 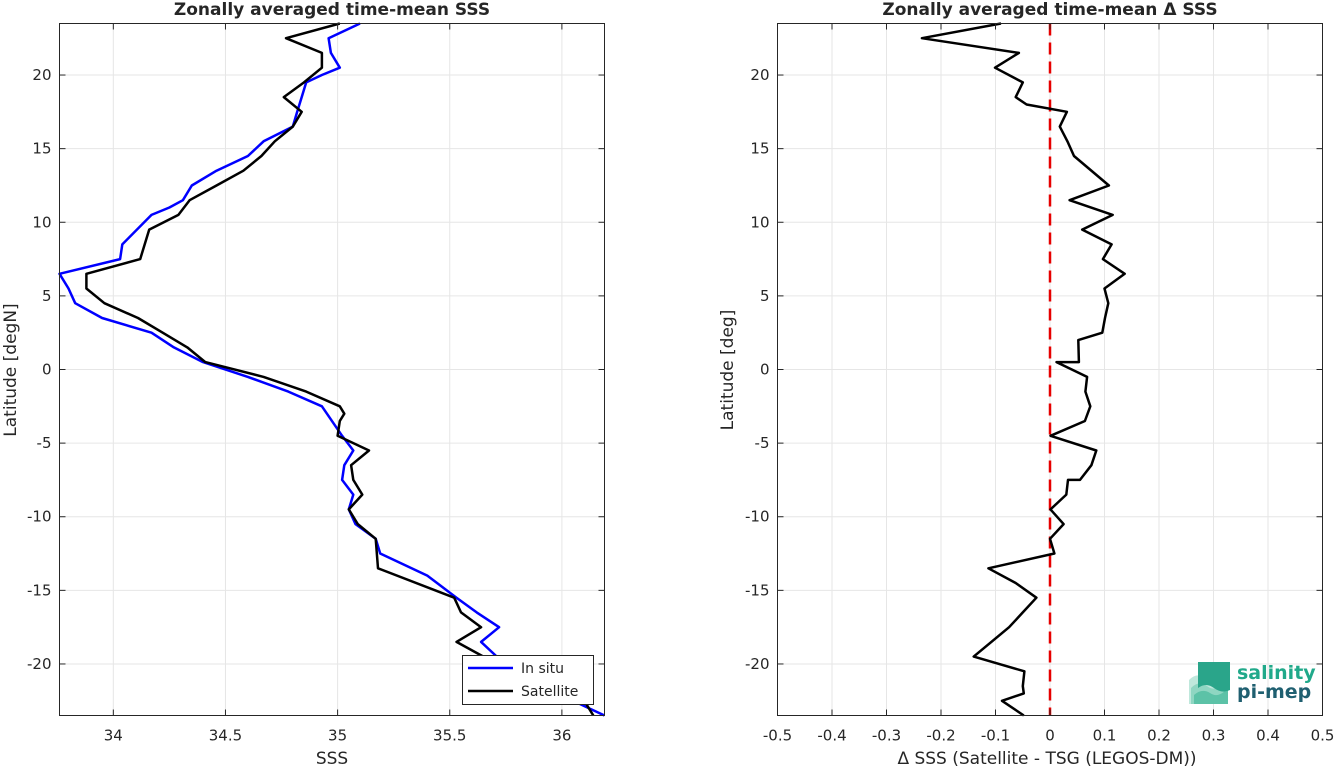 What do you see at coordinates (1159, 736) in the screenshot?
I see `x-tick-label: 0.2` at bounding box center [1159, 736].